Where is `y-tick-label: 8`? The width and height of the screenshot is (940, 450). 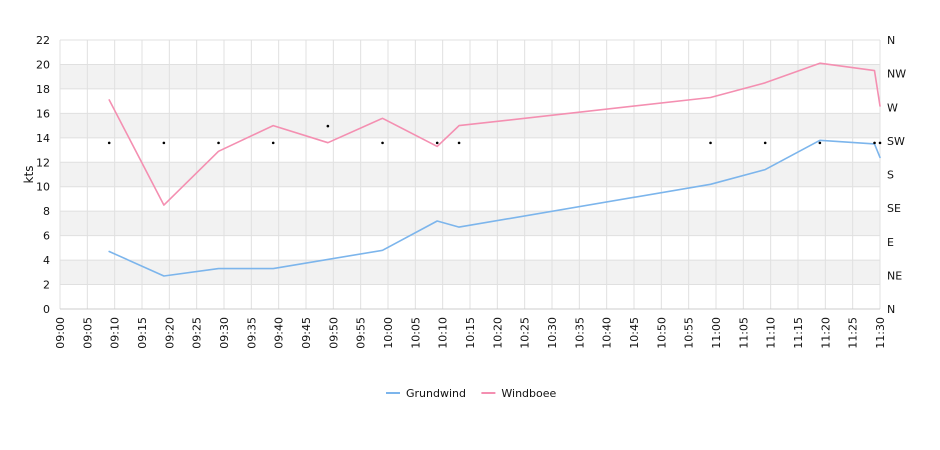 y-tick-label: 8 is located at coordinates (46, 211).